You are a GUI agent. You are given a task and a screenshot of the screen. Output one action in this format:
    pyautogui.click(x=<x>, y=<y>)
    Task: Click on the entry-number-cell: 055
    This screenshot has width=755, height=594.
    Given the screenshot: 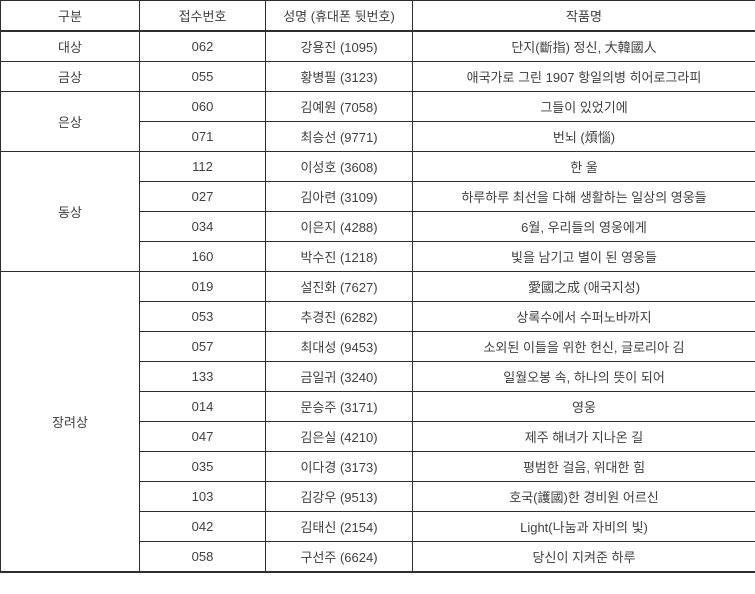 What is the action you would take?
    pyautogui.click(x=202, y=76)
    